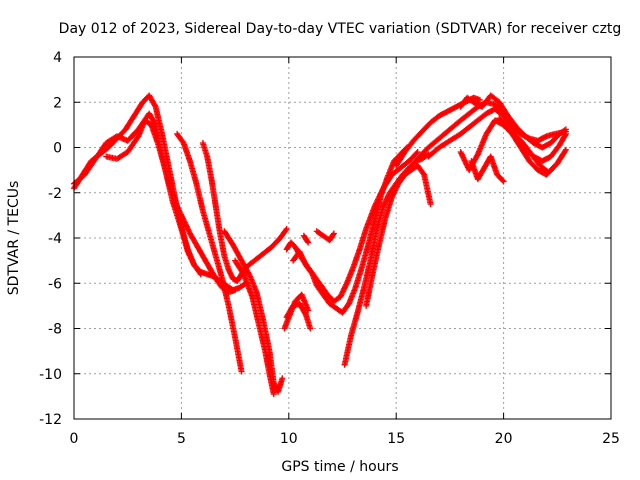 Image resolution: width=640 pixels, height=480 pixels. What do you see at coordinates (289, 439) in the screenshot?
I see `x-tick-label: 10` at bounding box center [289, 439].